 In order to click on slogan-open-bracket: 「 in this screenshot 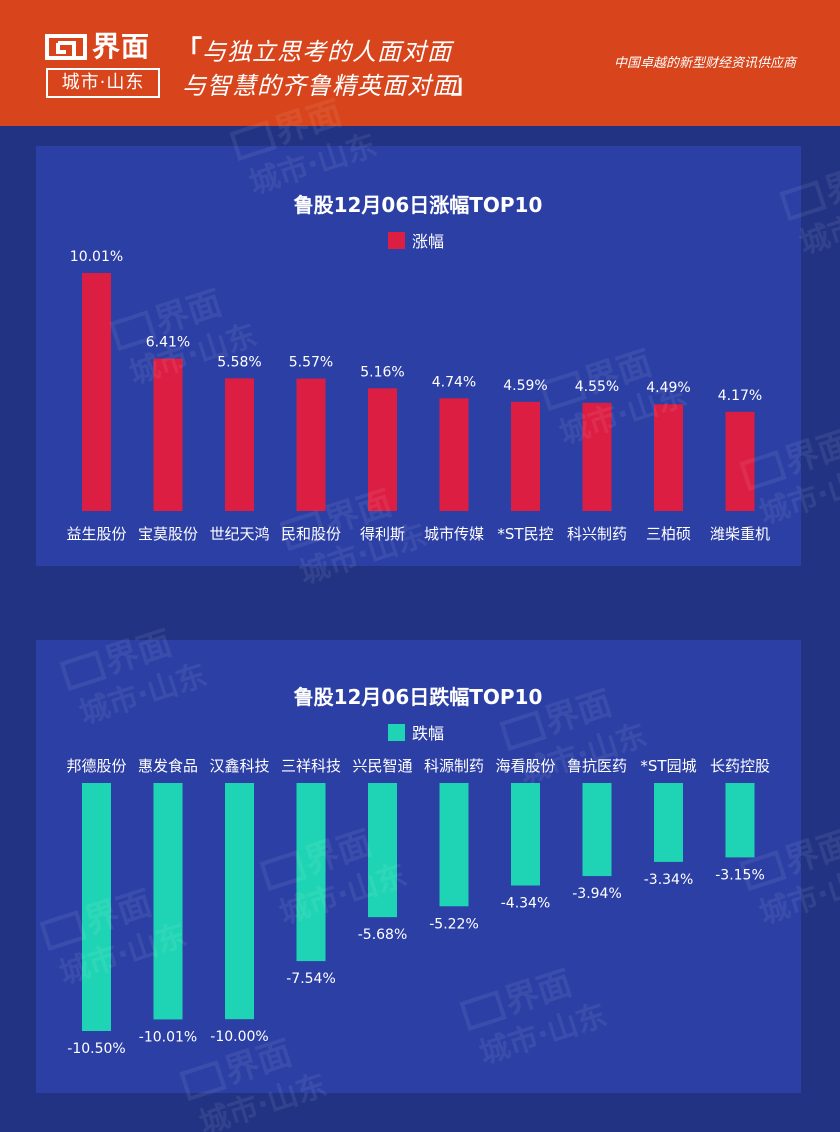, I will do `click(189, 51)`.